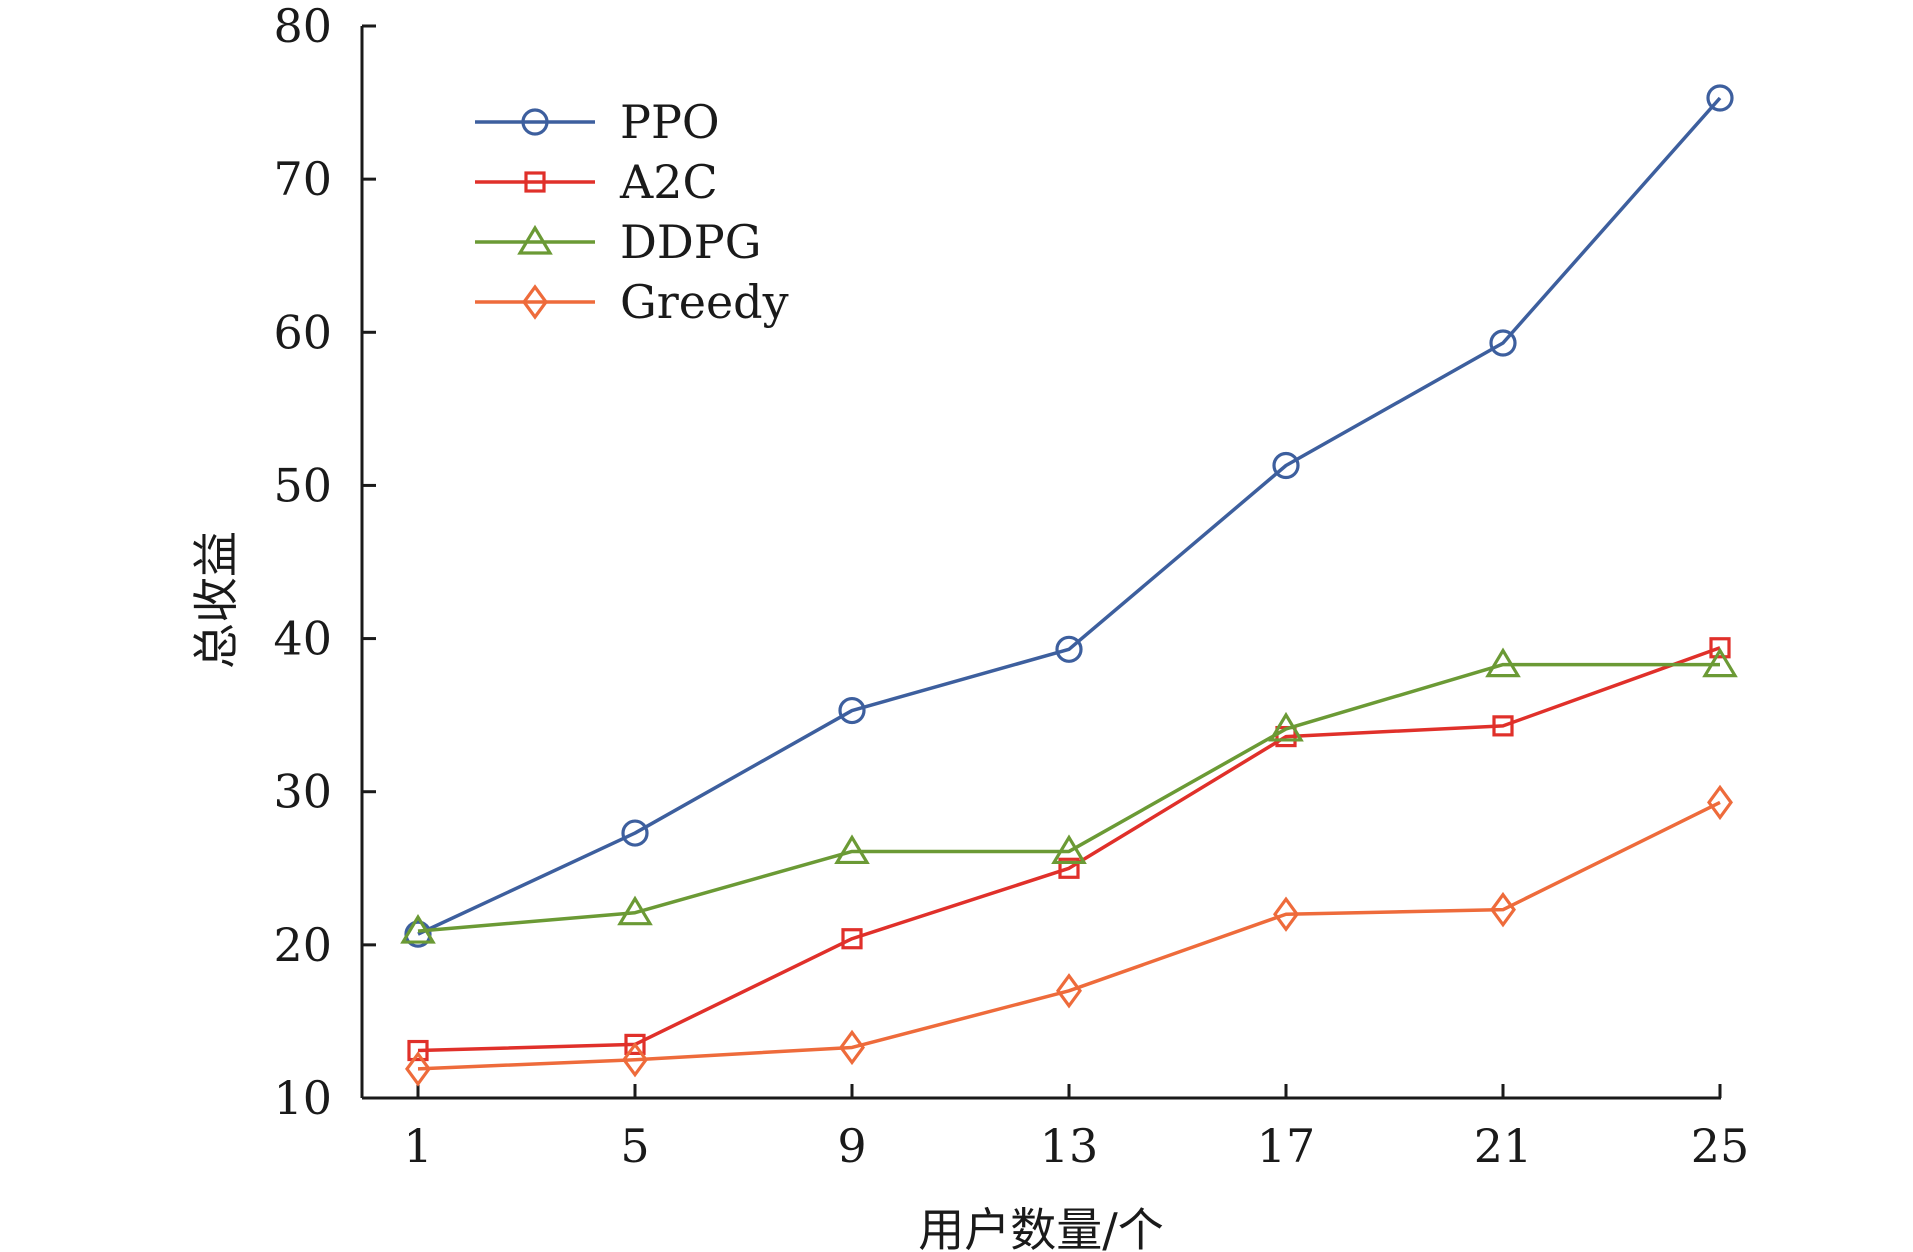 The image size is (1913, 1252). Describe the element at coordinates (302, 26) in the screenshot. I see `y-tick-label: 80` at that location.